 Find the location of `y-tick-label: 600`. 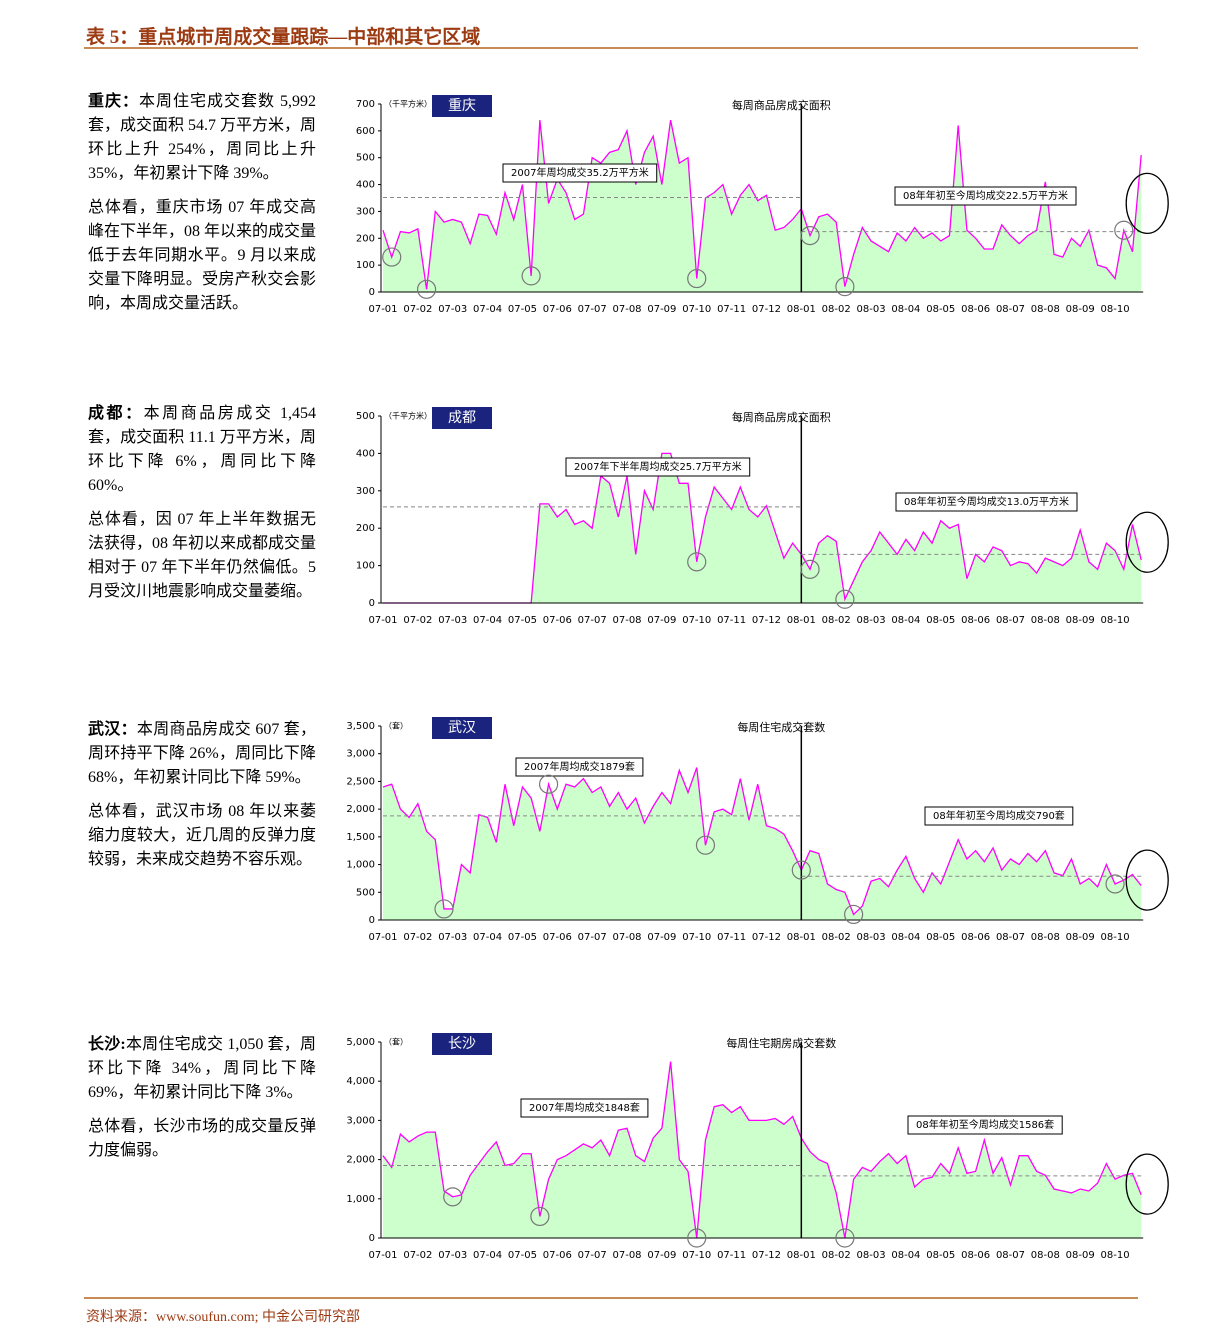

y-tick-label: 600 is located at coordinates (365, 131).